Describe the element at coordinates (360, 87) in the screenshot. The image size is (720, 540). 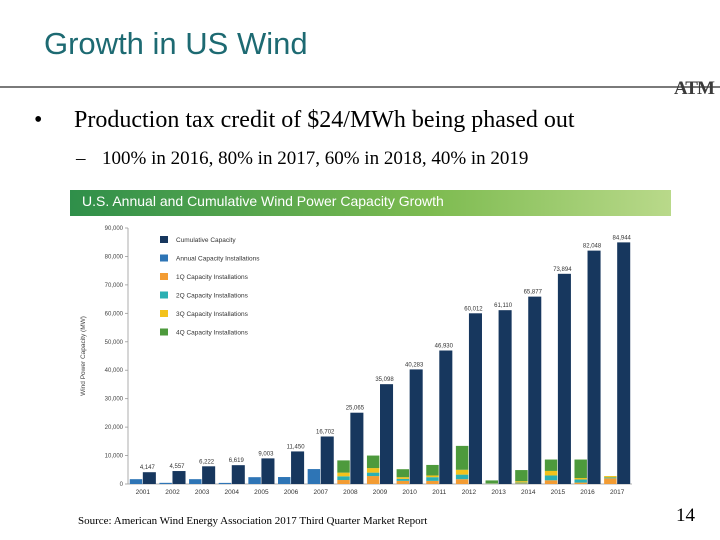
I see `title-divider` at that location.